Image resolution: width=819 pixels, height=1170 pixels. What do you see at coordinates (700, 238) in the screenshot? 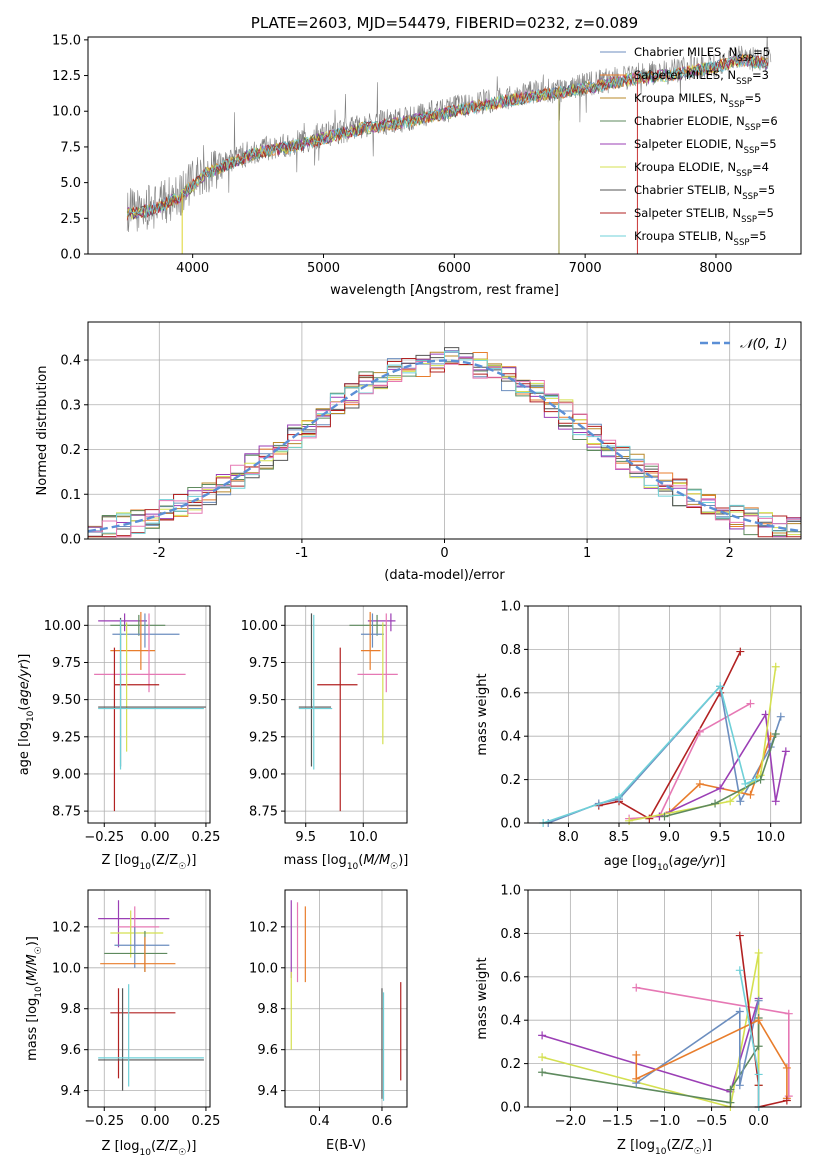
I see `legend-label: Kroupa STELIB, NSSP=5` at bounding box center [700, 238].